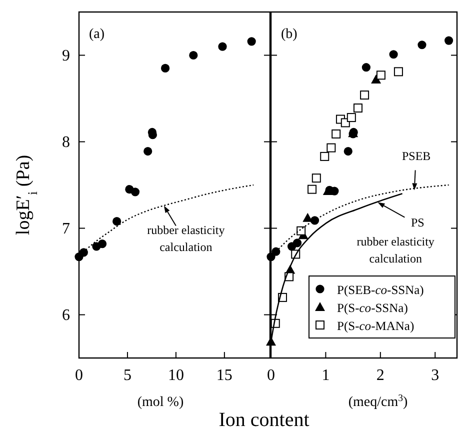 The width and height of the screenshot is (461, 437). Describe the element at coordinates (435, 375) in the screenshot. I see `x-tick-label: 3` at that location.